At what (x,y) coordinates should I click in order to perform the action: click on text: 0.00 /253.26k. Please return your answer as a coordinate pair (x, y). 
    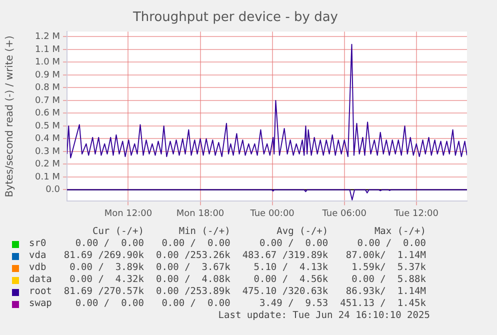
    Looking at the image, I should click on (193, 256).